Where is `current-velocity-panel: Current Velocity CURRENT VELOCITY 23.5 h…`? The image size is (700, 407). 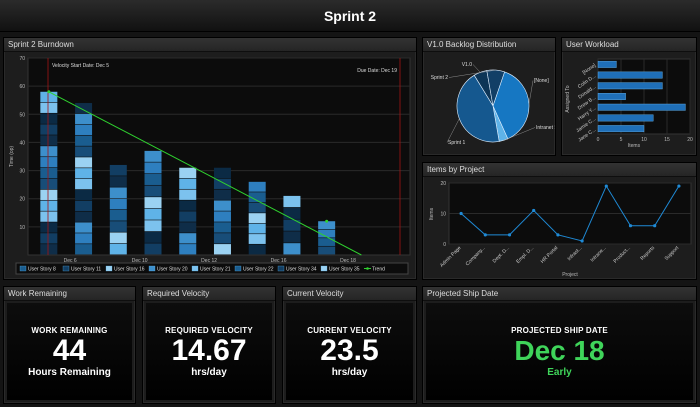
current-velocity-panel: Current Velocity CURRENT VELOCITY 23.5 h… is located at coordinates (349, 345).